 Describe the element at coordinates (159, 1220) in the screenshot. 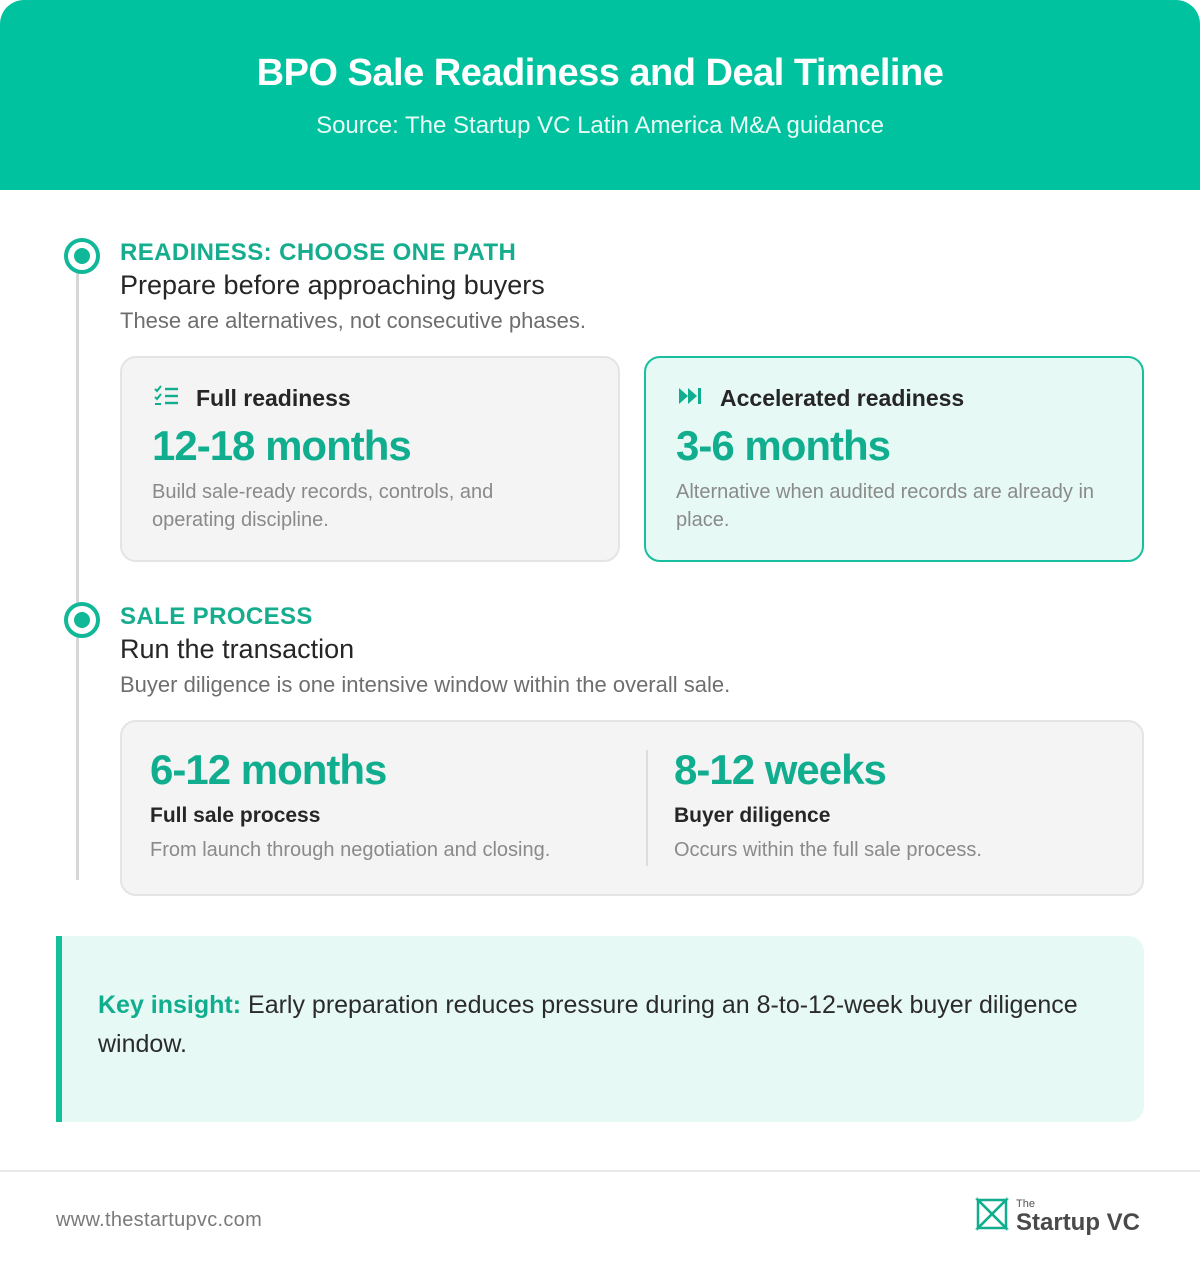

I see `footer-url: www.thestartupvc.com` at that location.